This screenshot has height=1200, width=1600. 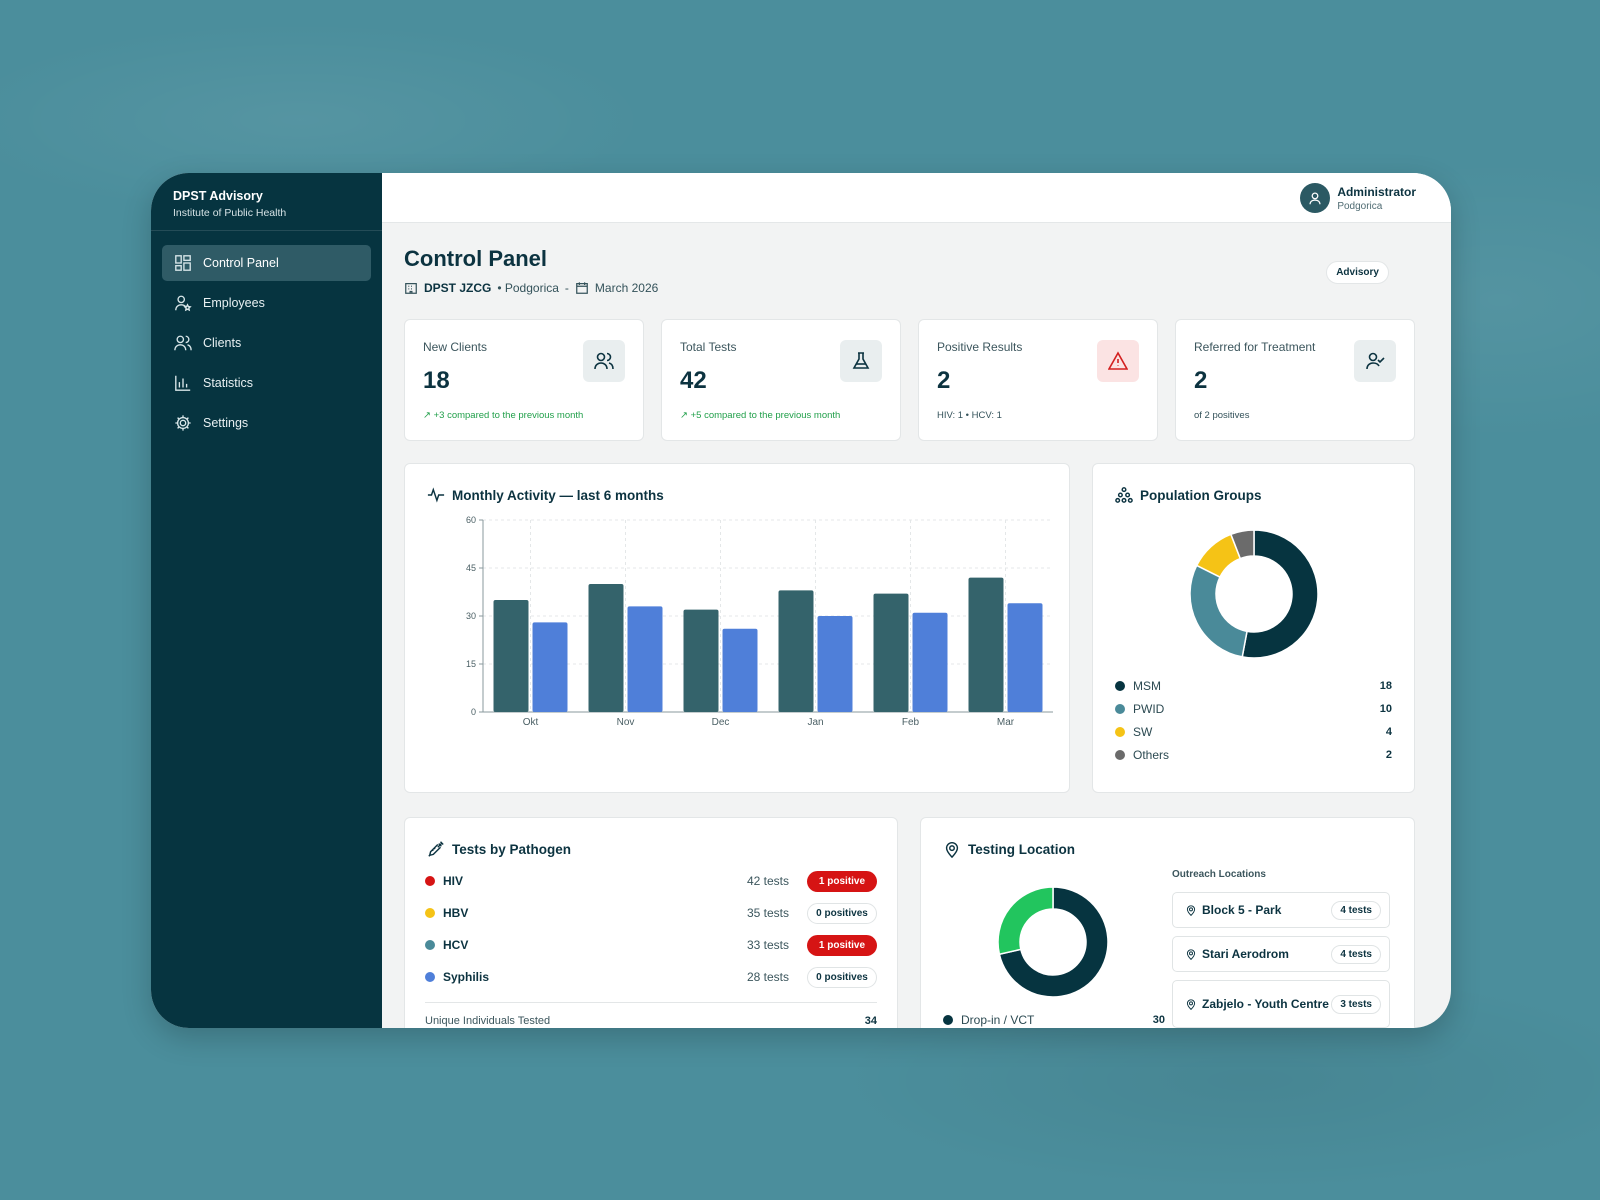 I want to click on building-icon, so click(x=411, y=288).